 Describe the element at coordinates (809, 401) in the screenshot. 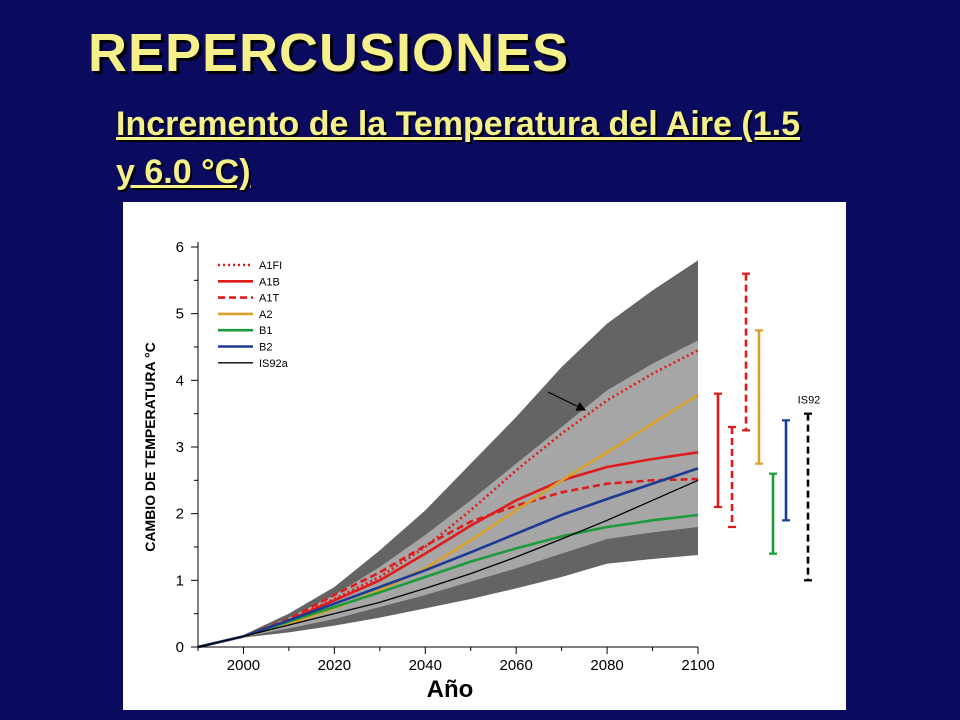

I see `range-bar-label-is92: IS92` at that location.